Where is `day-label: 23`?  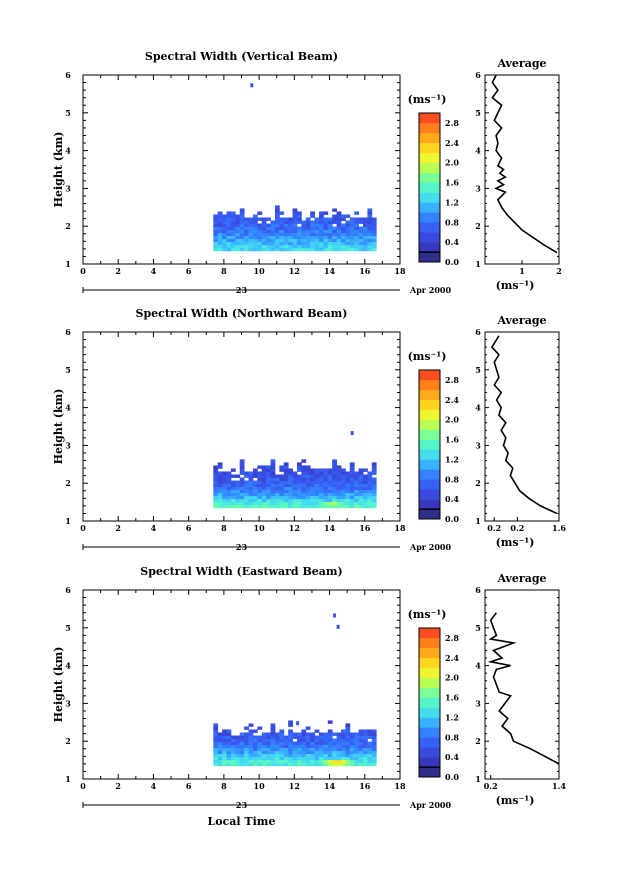
day-label: 23 is located at coordinates (242, 547).